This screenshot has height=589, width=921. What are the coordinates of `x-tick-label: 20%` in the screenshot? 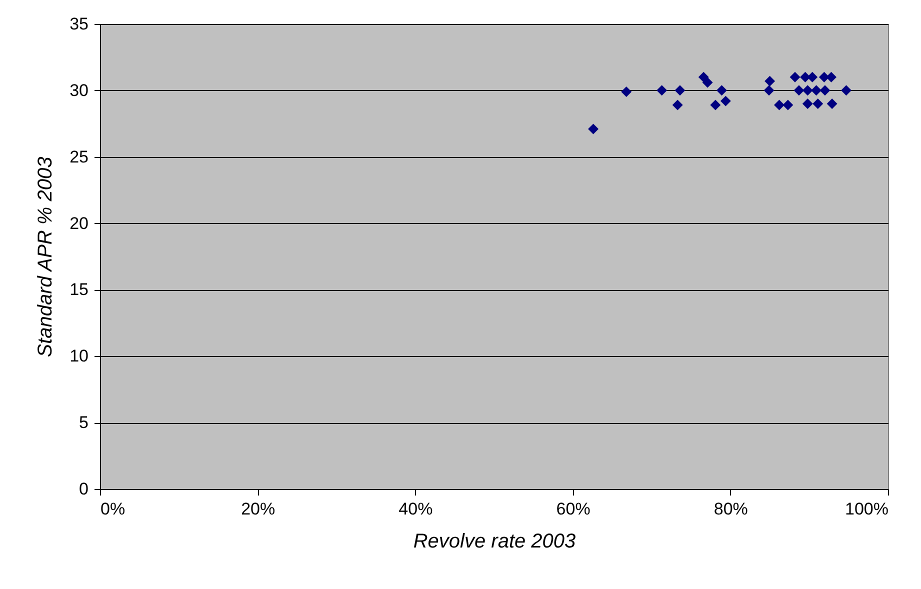 It's located at (258, 509).